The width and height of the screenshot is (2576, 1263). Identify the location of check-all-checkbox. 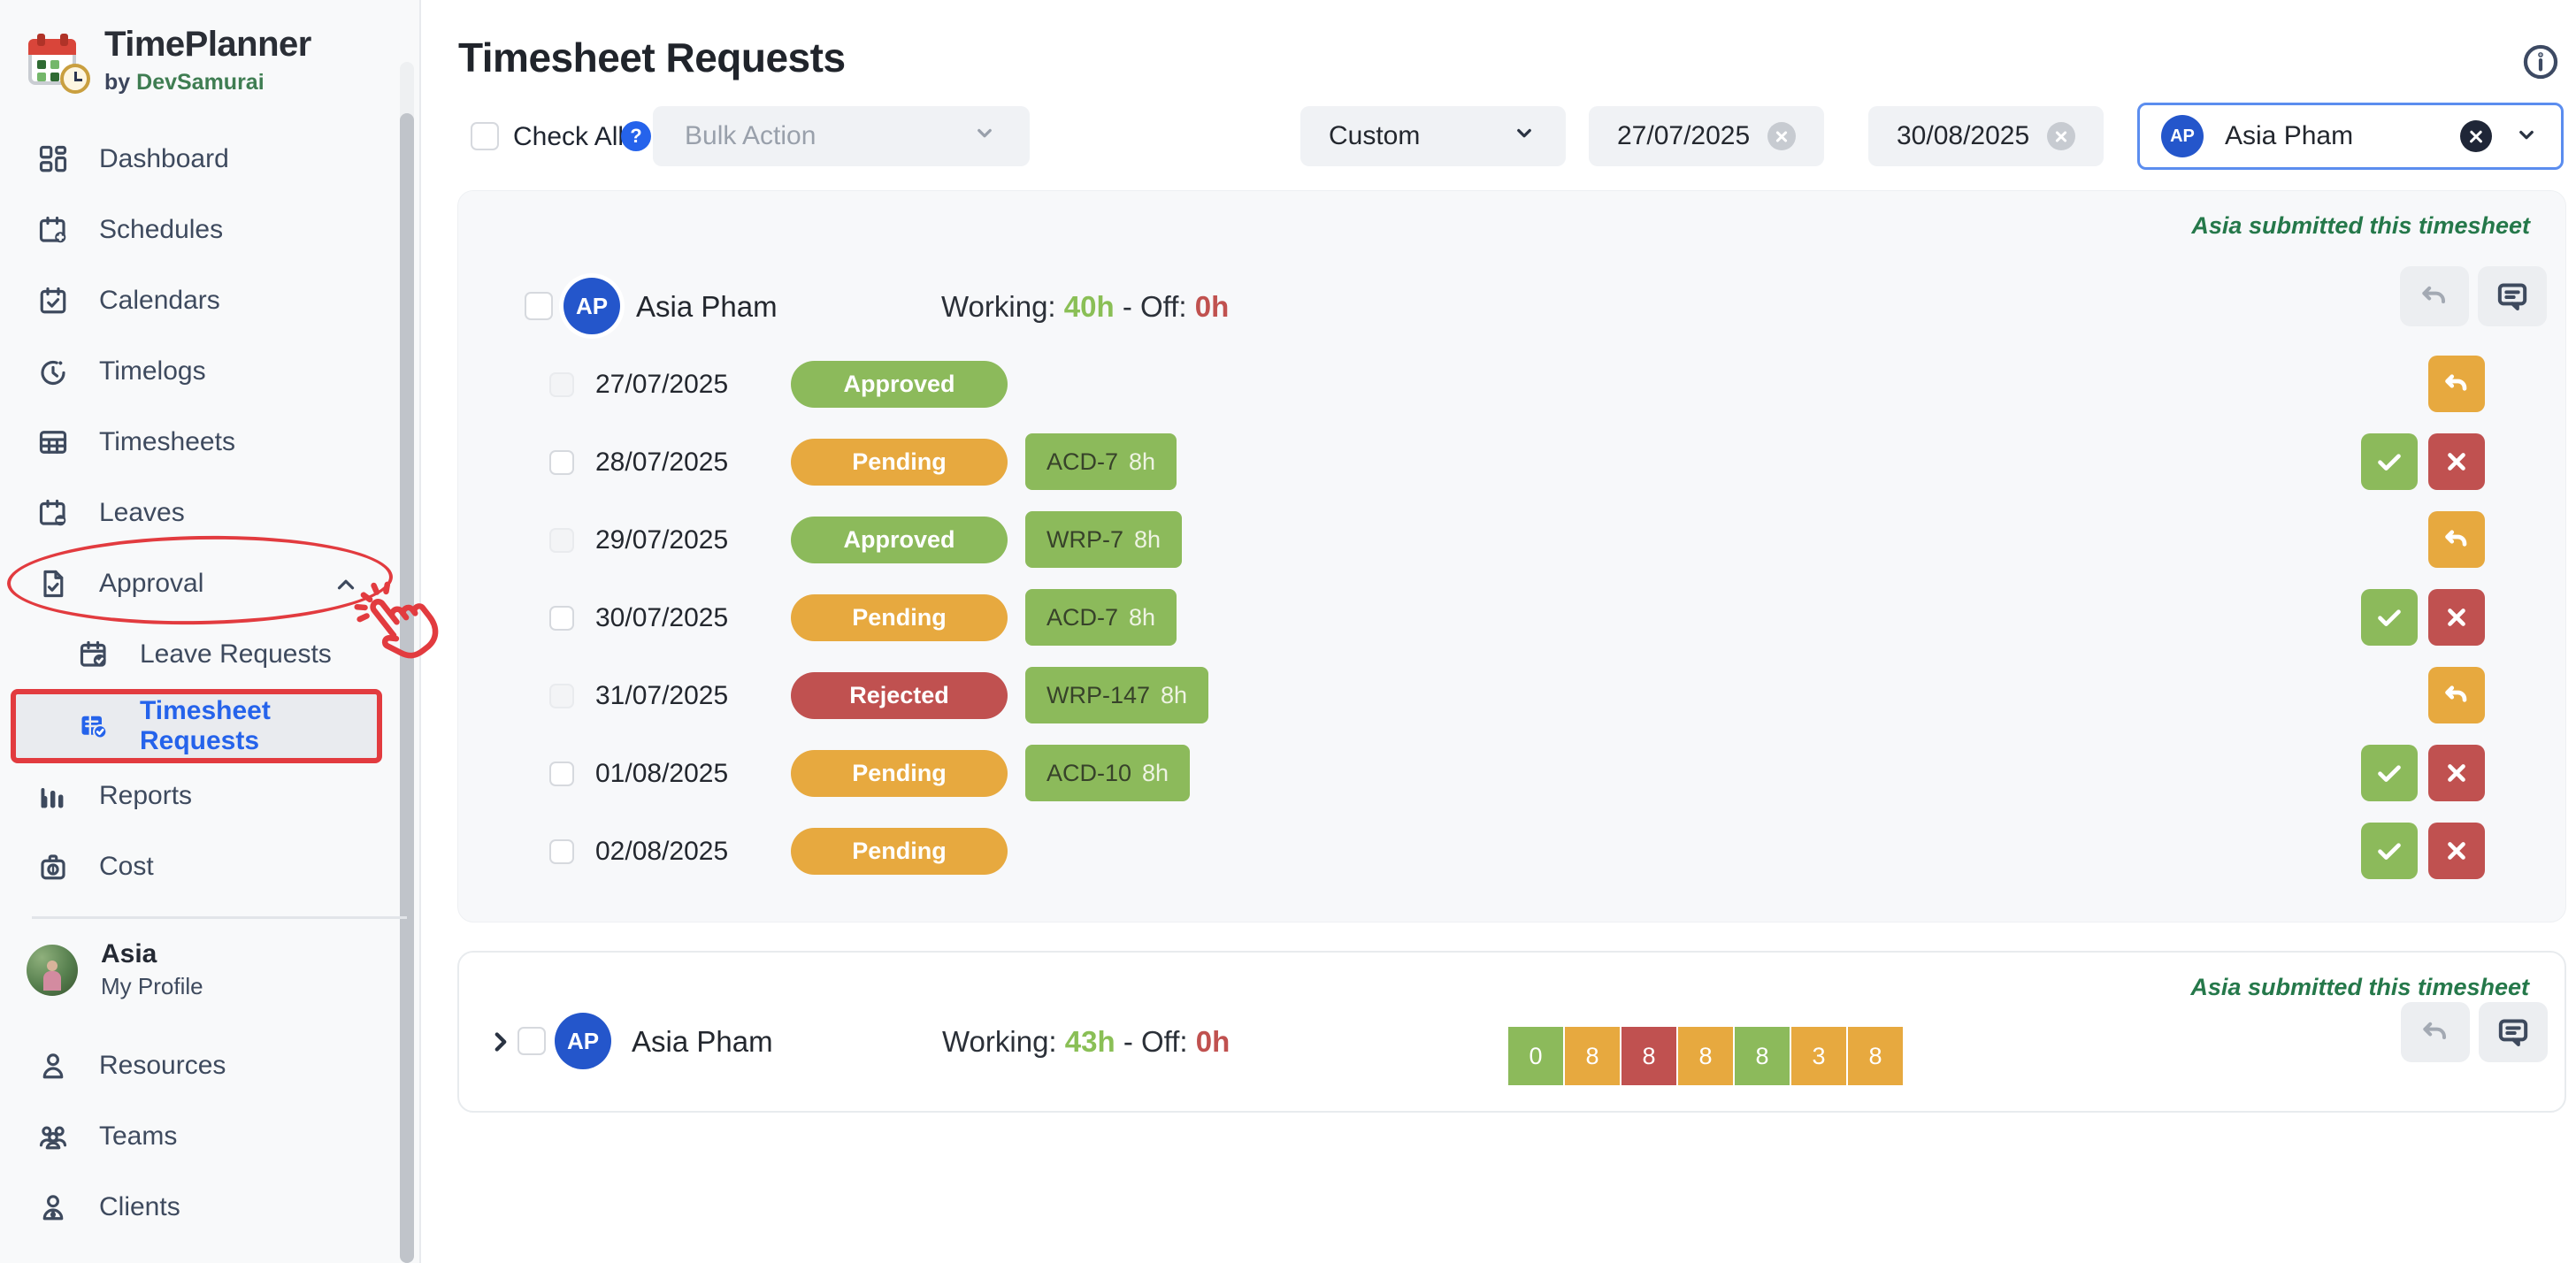
(485, 136).